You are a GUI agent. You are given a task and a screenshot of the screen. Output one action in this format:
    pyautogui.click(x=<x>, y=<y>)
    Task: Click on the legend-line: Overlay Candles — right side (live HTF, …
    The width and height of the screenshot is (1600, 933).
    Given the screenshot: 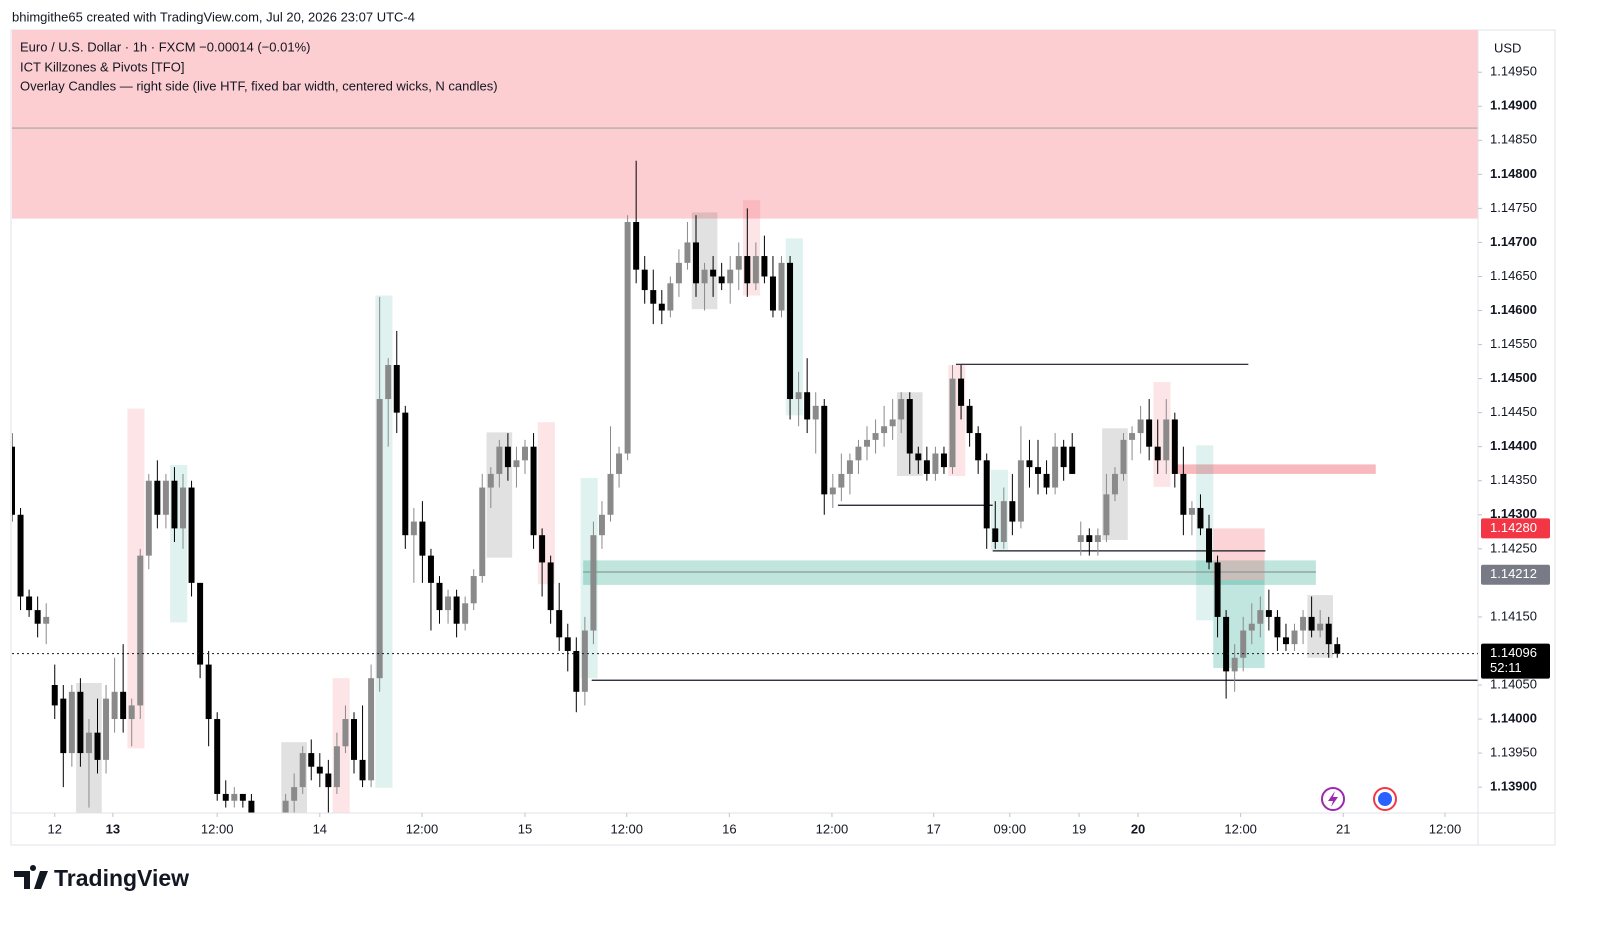 What is the action you would take?
    pyautogui.click(x=259, y=85)
    